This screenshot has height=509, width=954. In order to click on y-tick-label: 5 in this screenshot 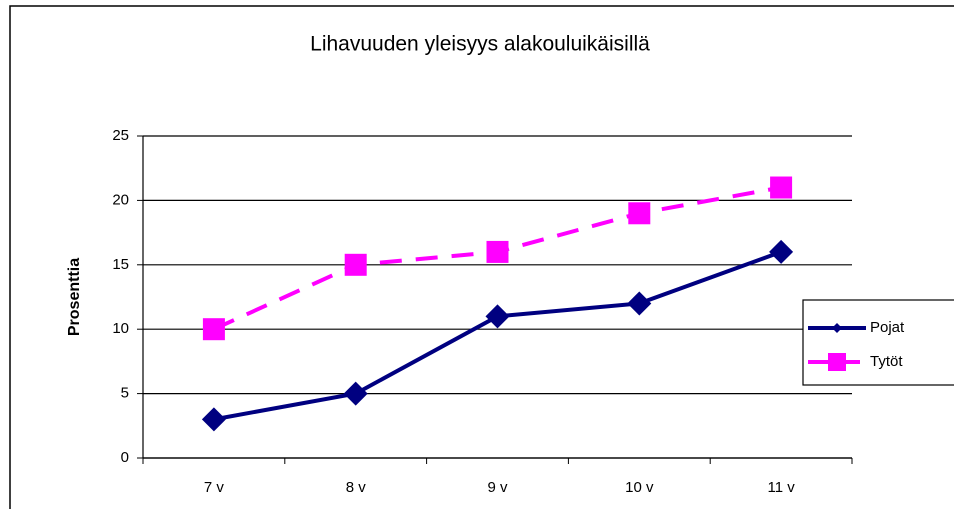, I will do `click(125, 393)`.